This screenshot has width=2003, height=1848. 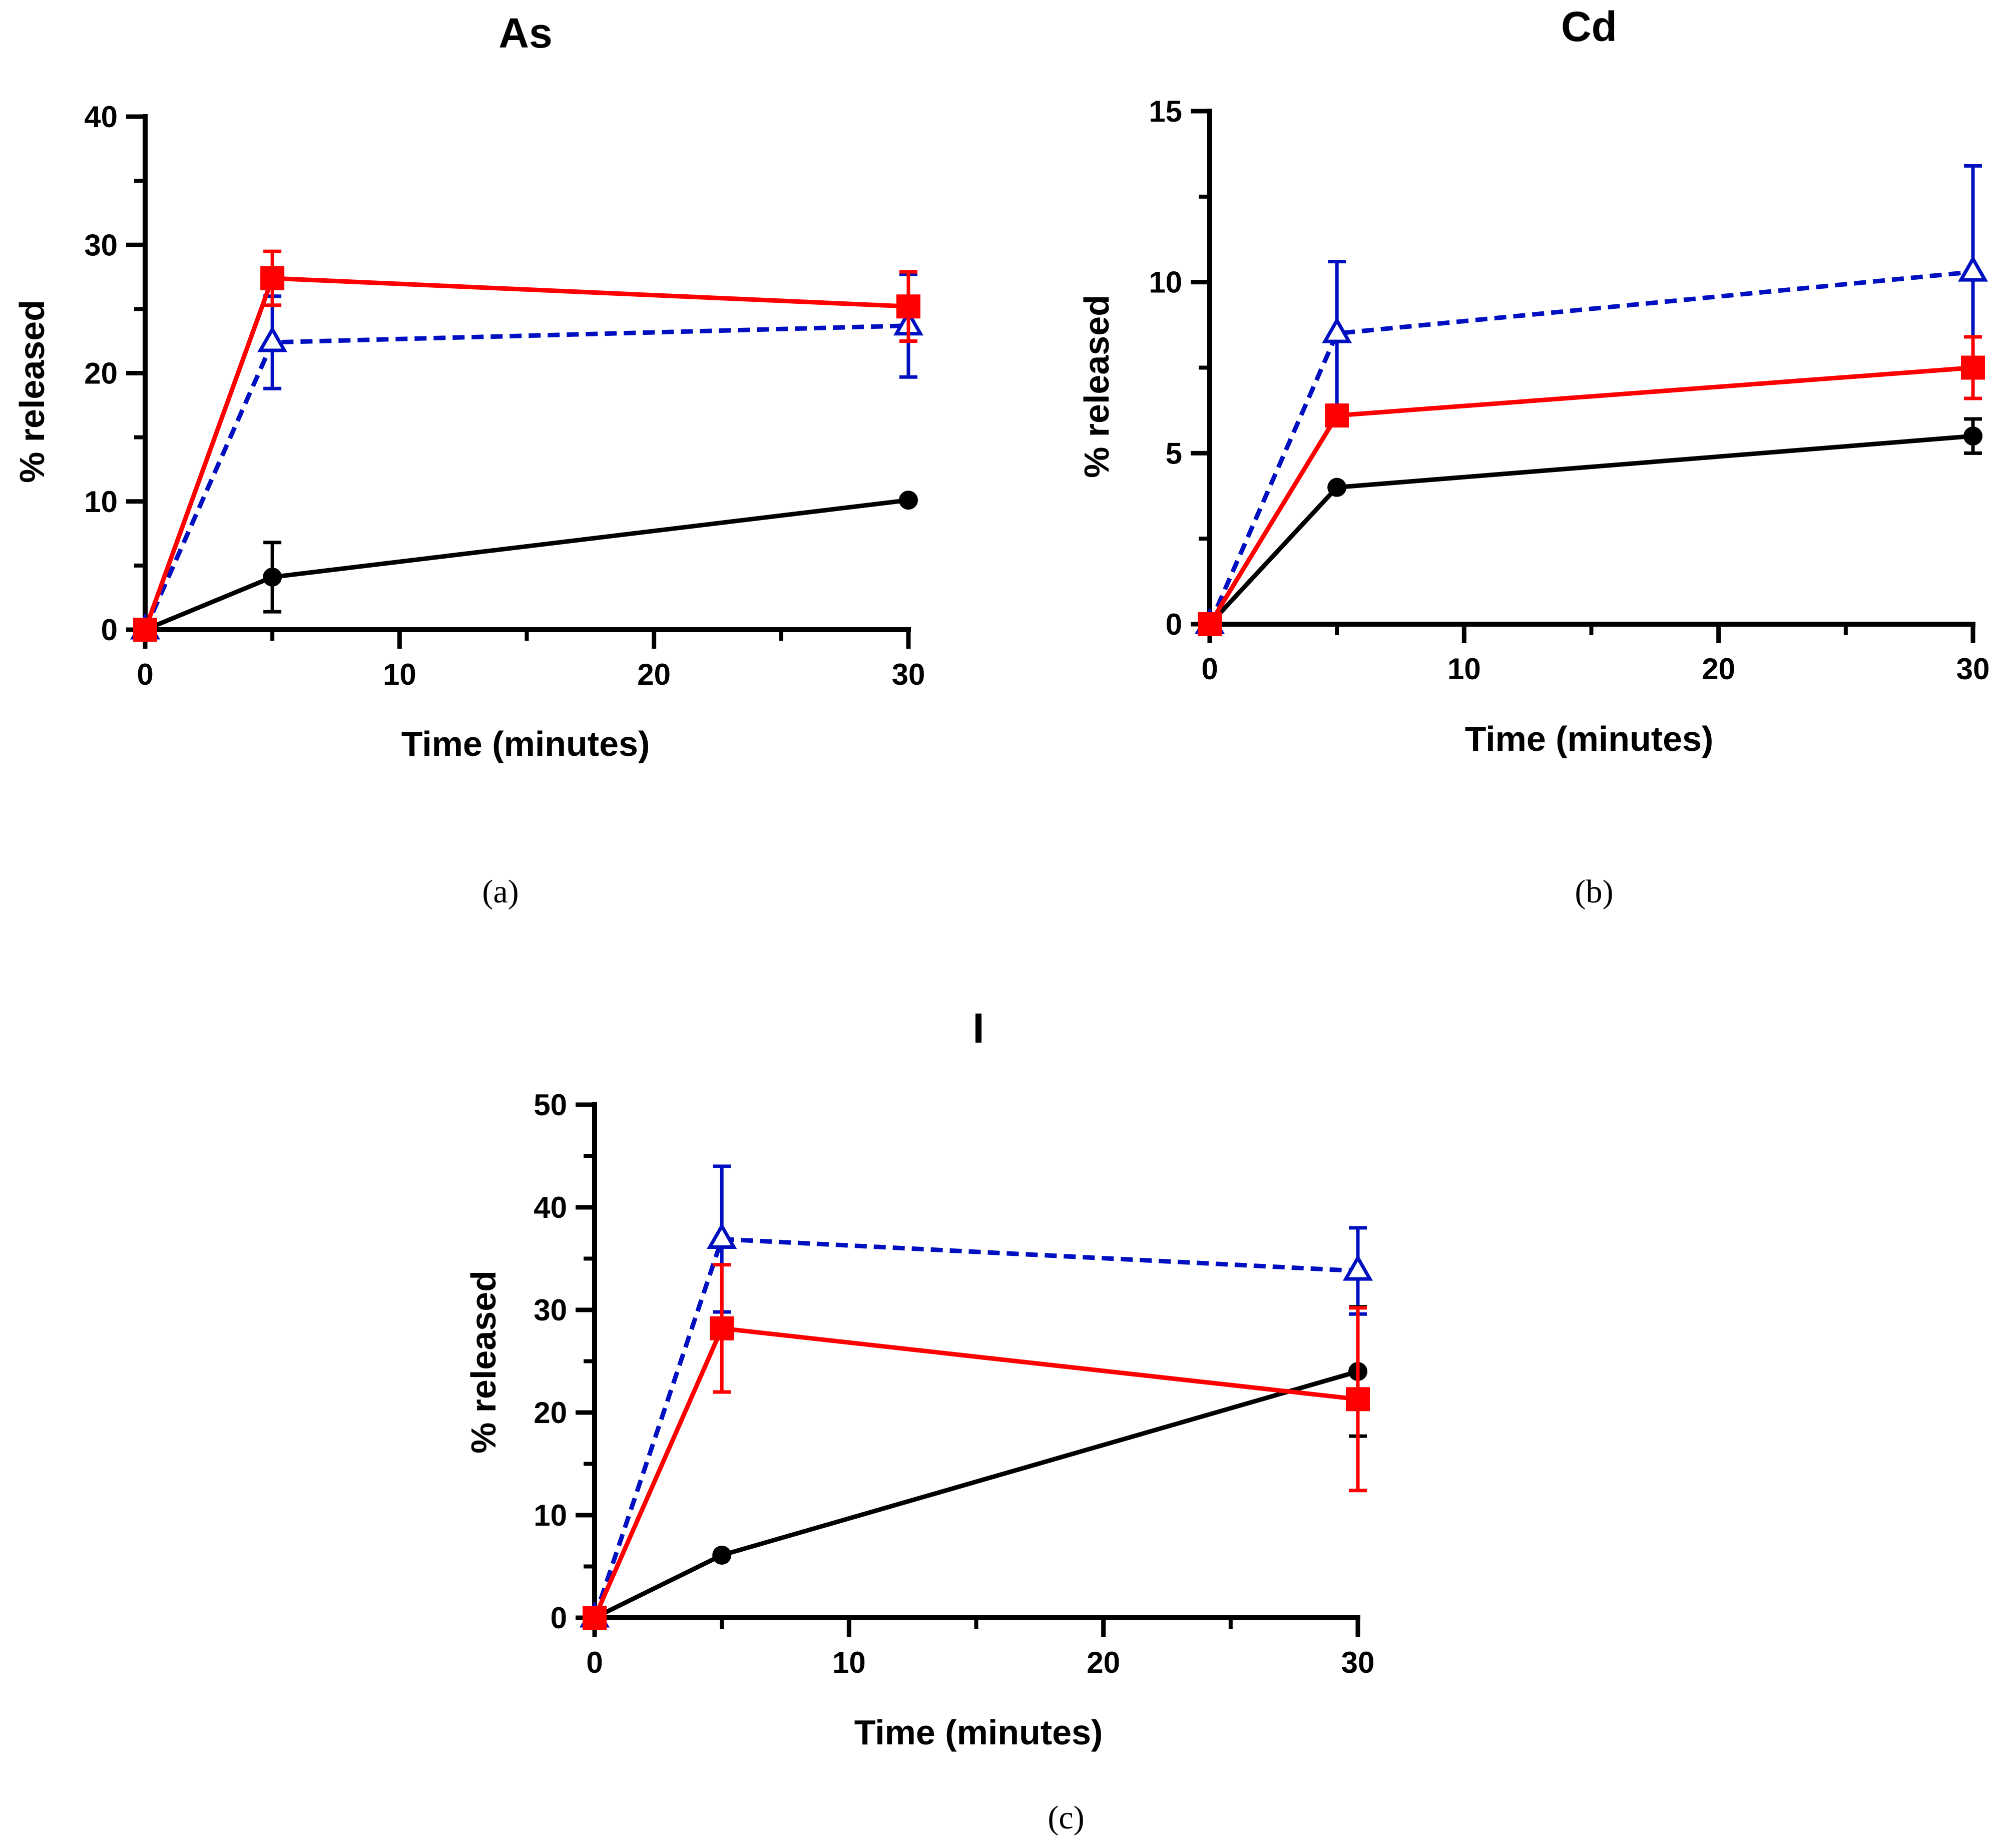 What do you see at coordinates (1165, 111) in the screenshot?
I see `y-tick-label: 15` at bounding box center [1165, 111].